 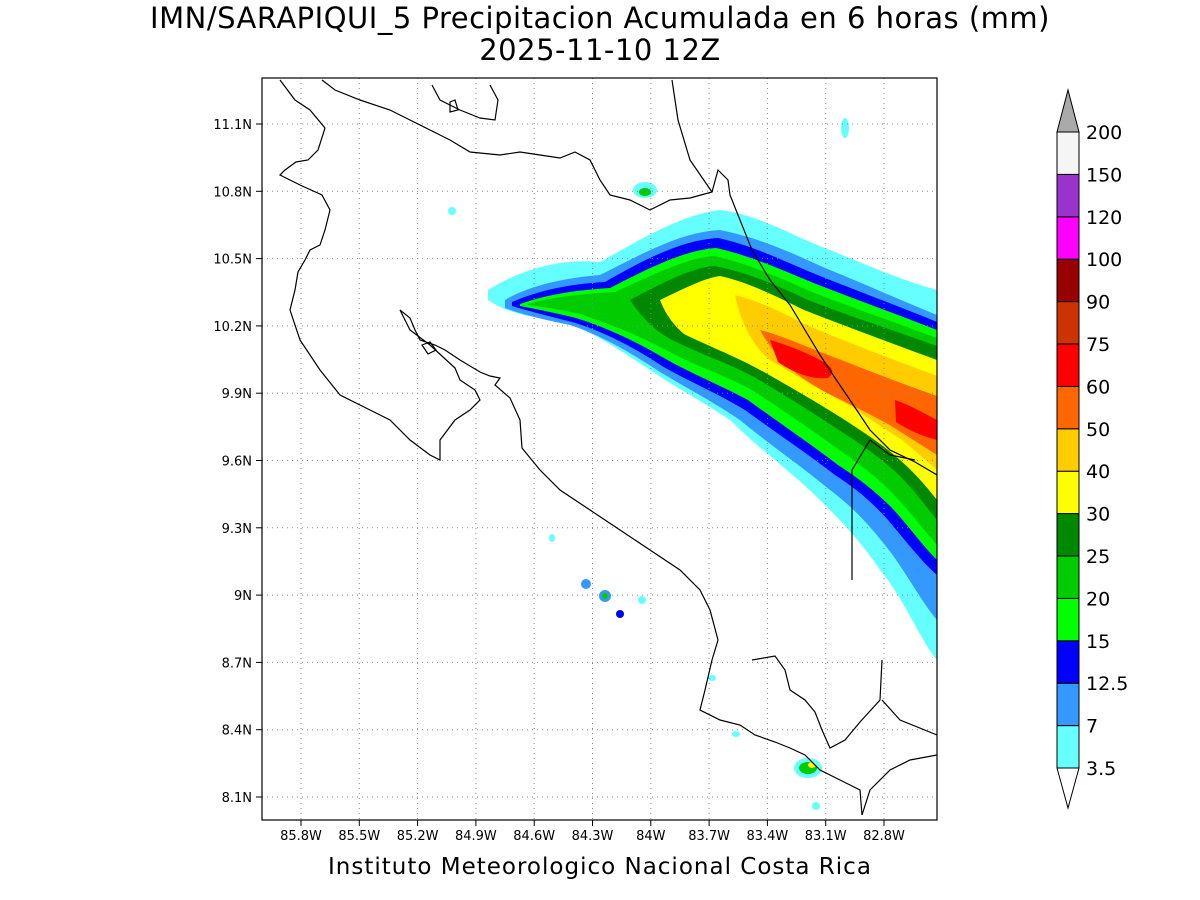 I want to click on colorbar-label: 75, so click(x=1098, y=345).